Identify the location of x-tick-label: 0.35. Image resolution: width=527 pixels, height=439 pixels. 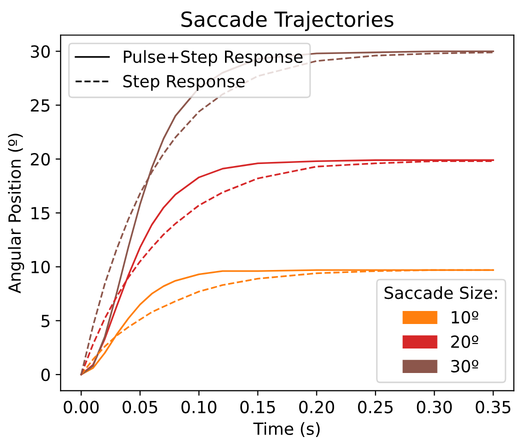
(493, 407).